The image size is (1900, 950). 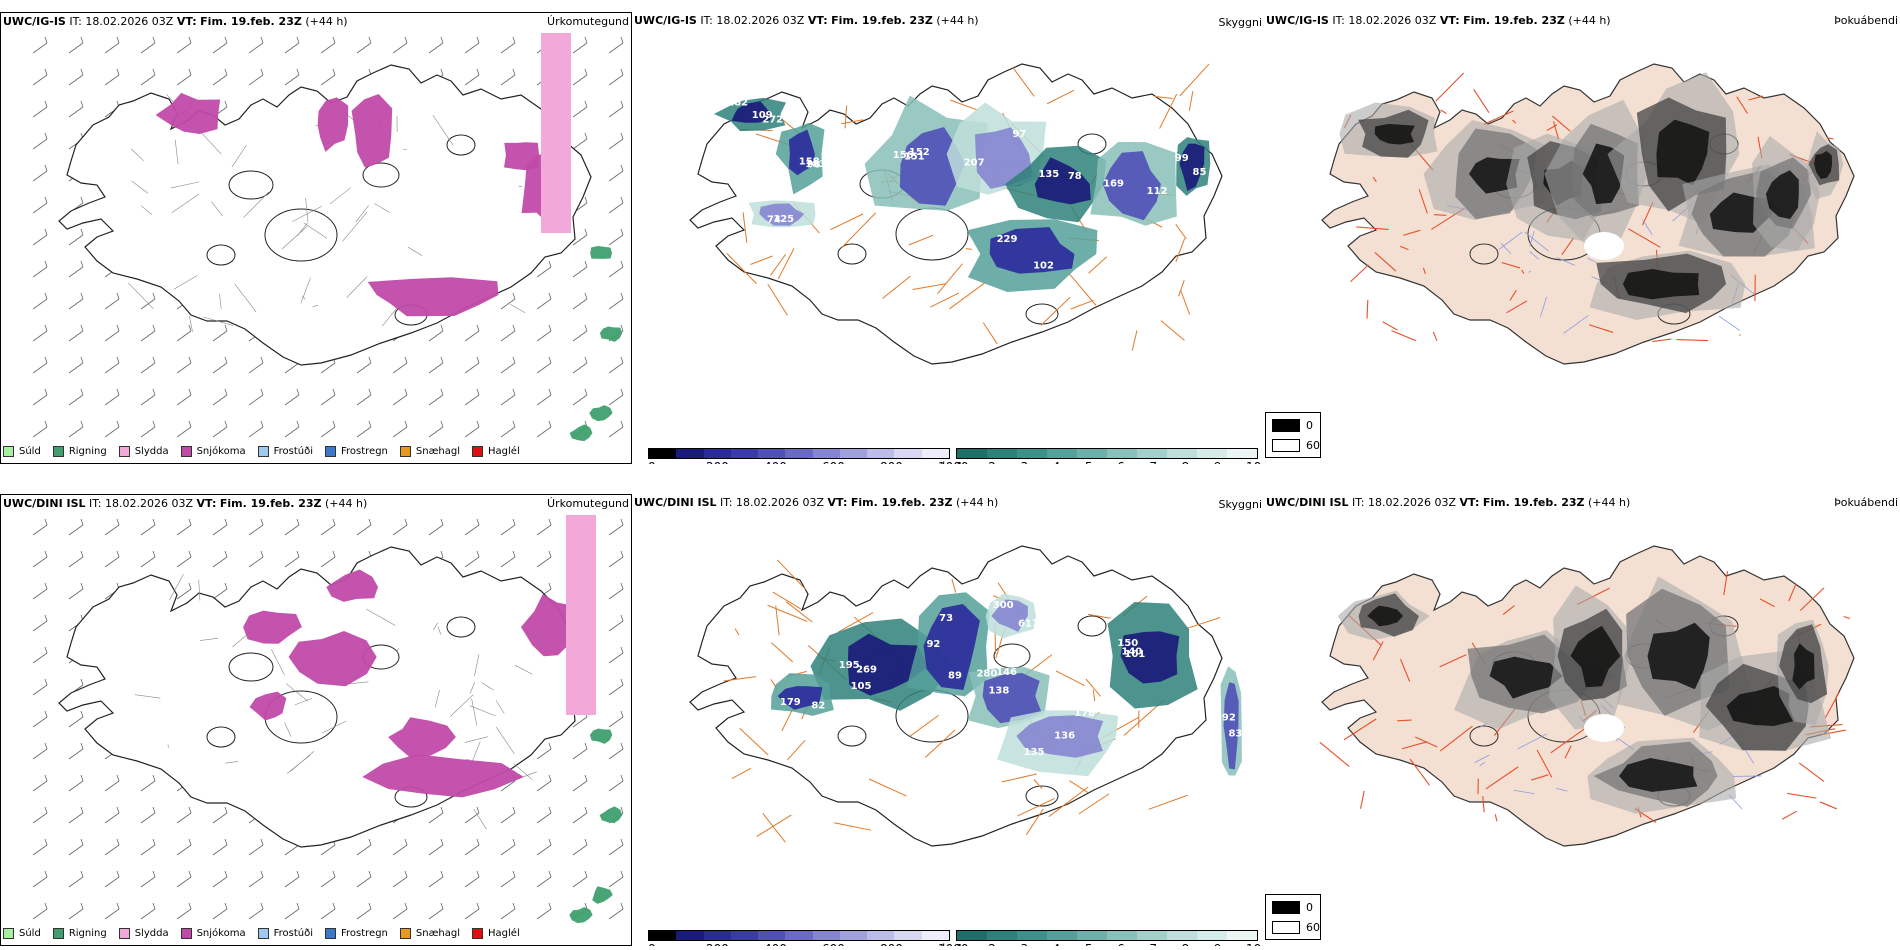 What do you see at coordinates (1043, 266) in the screenshot?
I see `snow-depth-label: 102` at bounding box center [1043, 266].